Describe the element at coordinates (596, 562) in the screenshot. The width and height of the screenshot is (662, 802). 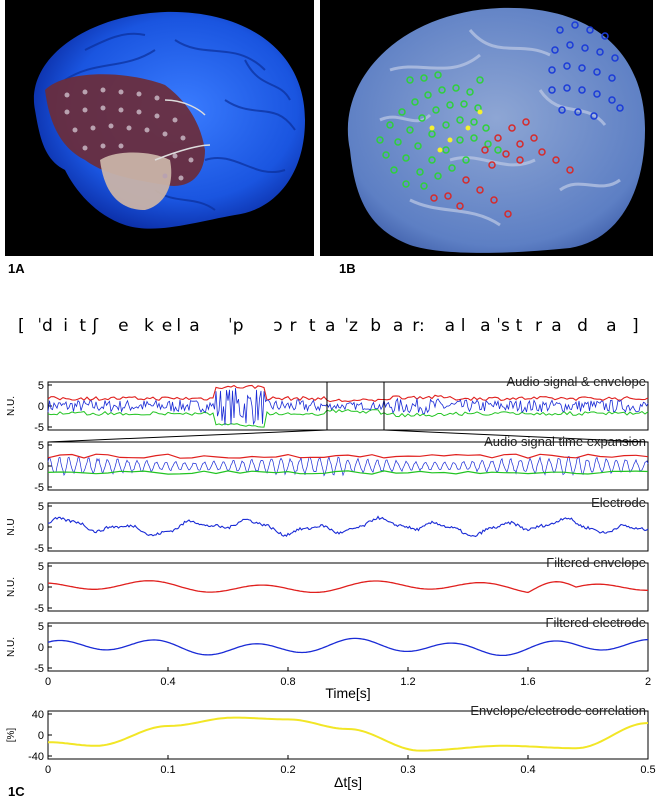
I see `plot-title: Filtered envelope` at that location.